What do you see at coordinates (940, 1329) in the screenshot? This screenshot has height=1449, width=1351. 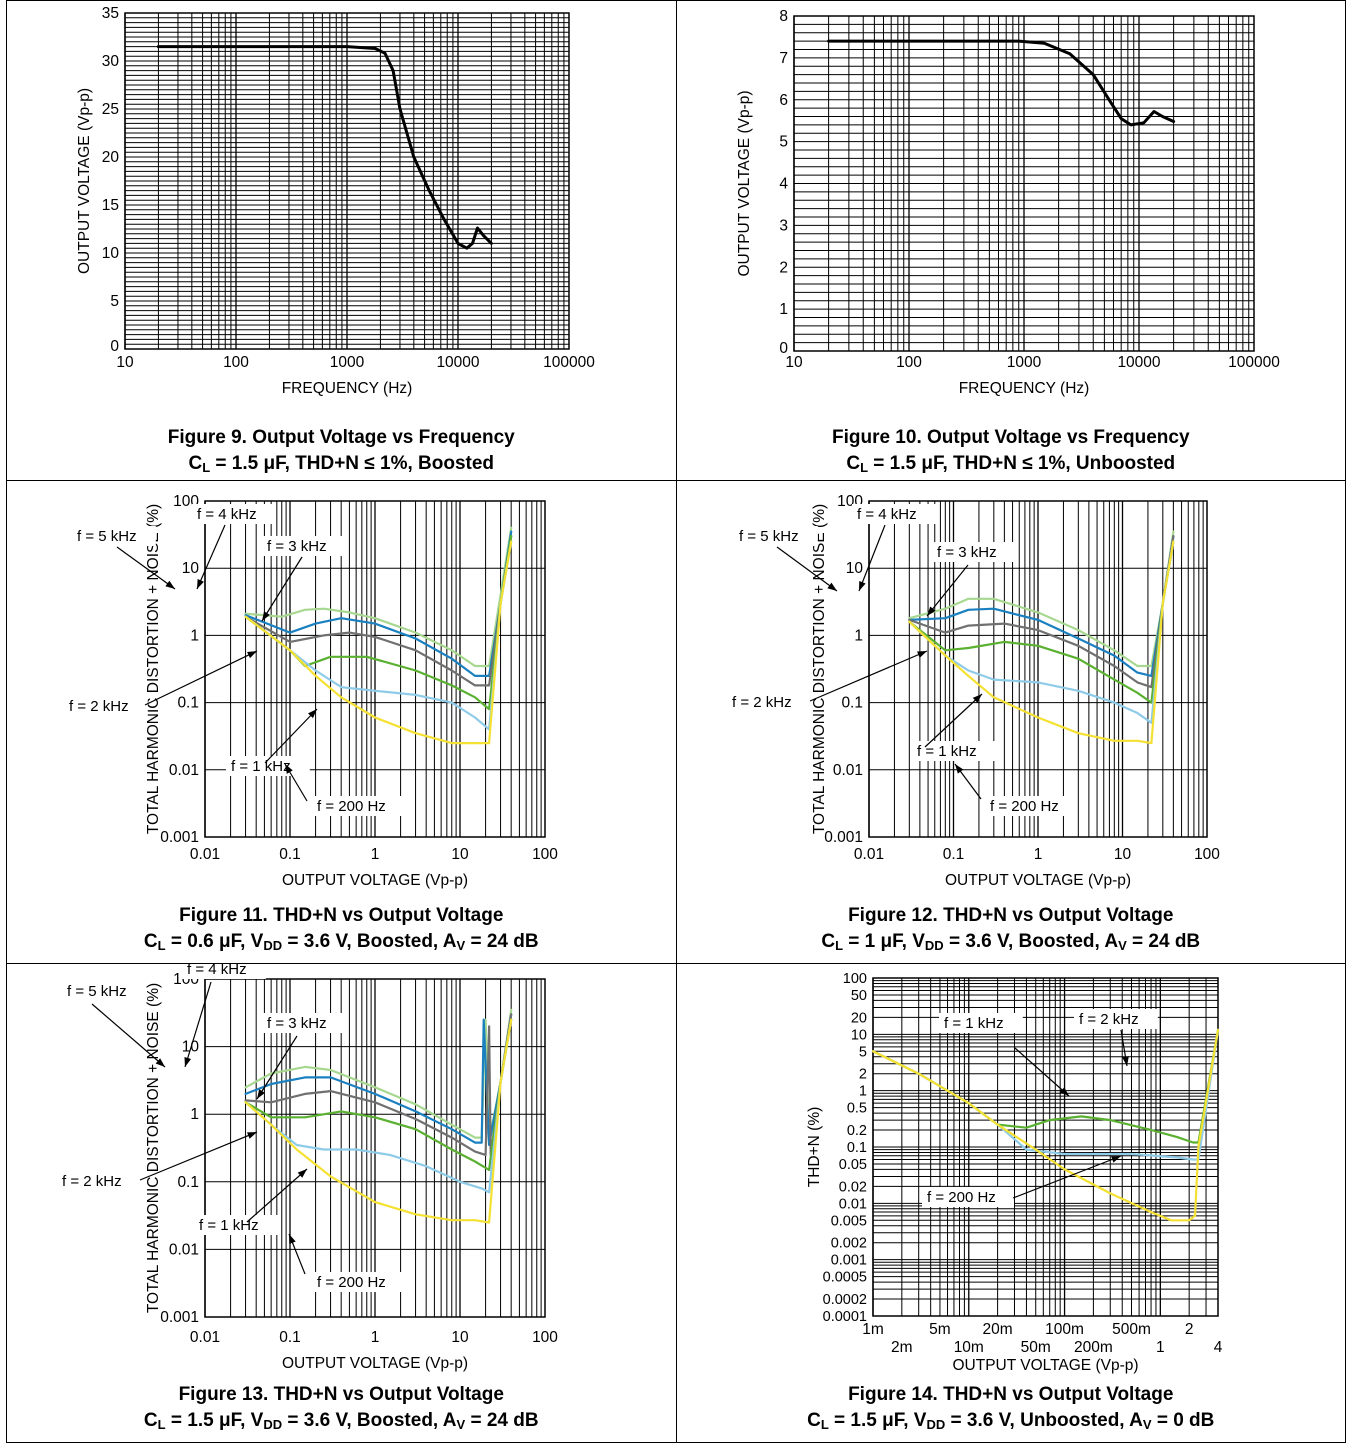 I see `x-tick-label: 5m` at bounding box center [940, 1329].